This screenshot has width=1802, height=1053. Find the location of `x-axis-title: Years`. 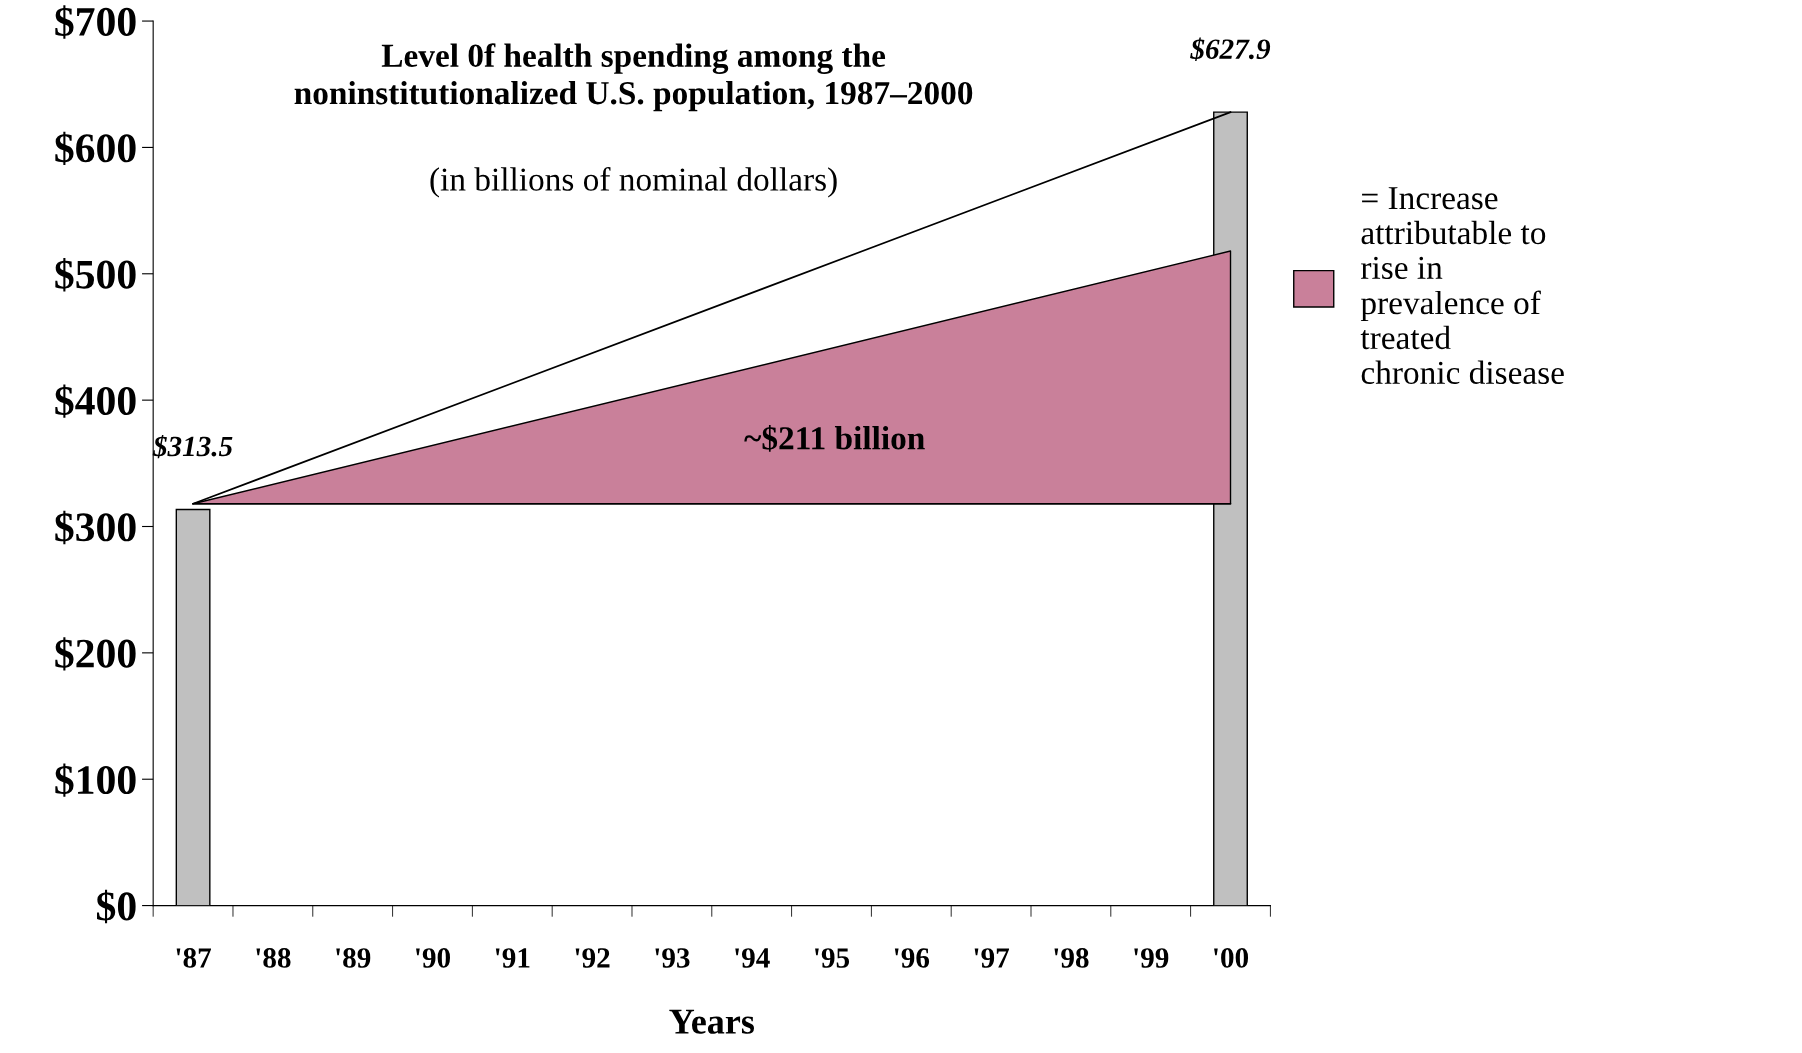

x-axis-title: Years is located at coordinates (712, 1021).